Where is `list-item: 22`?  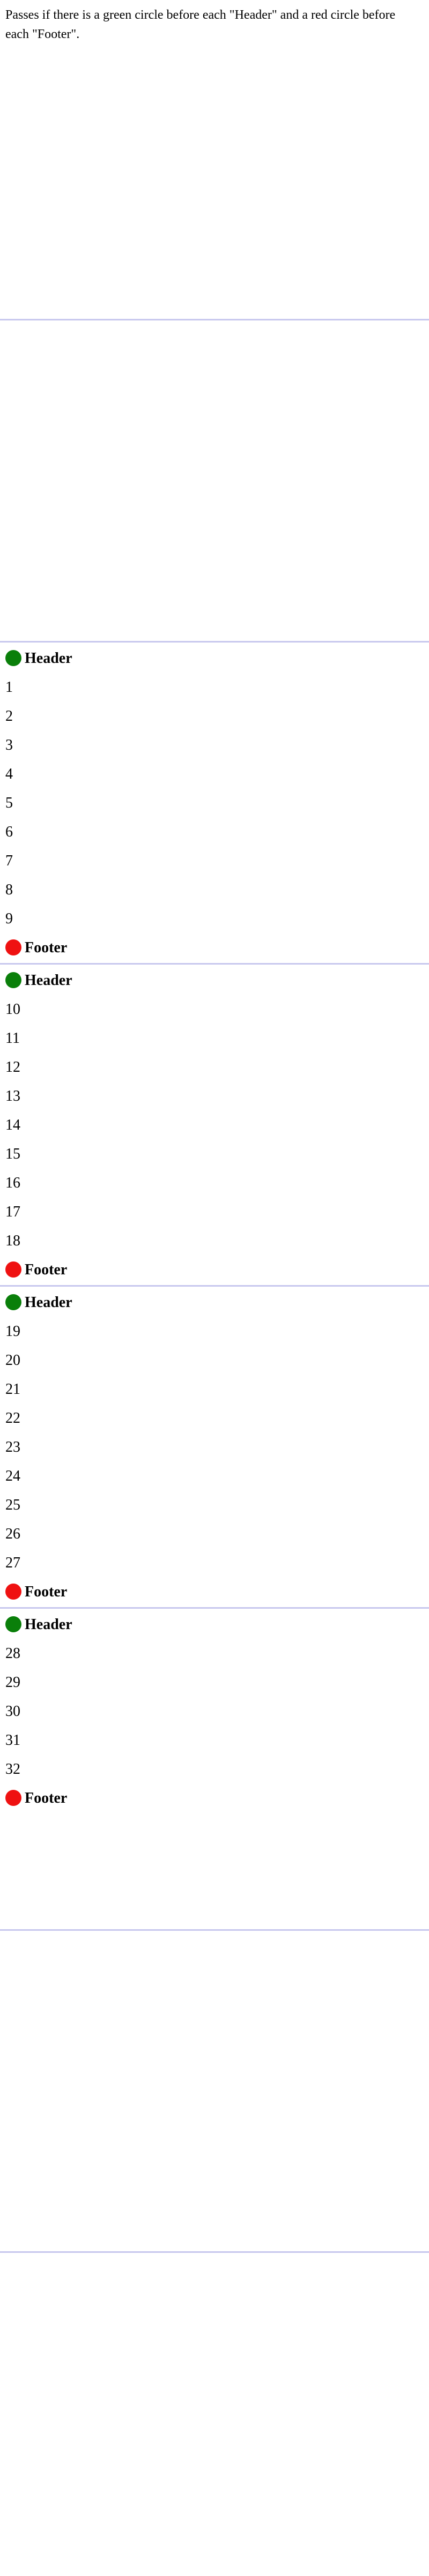 list-item: 22 is located at coordinates (12, 1419).